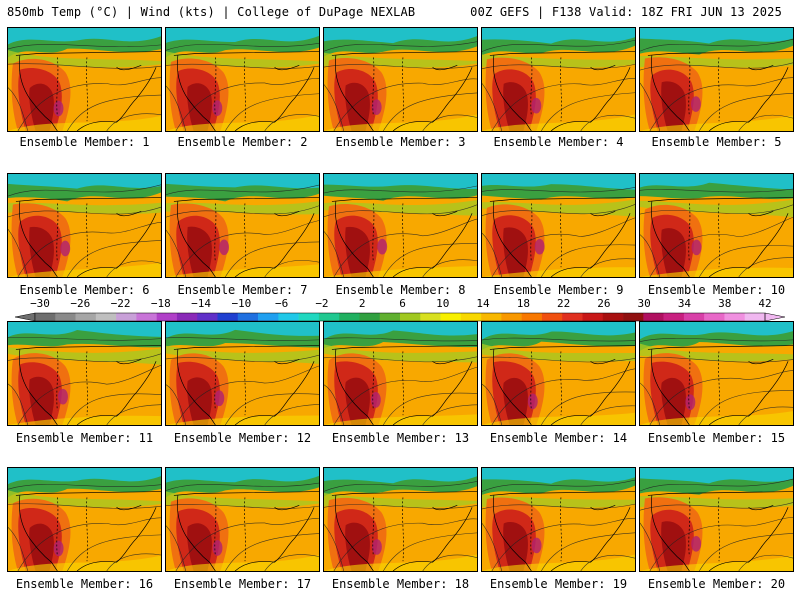  What do you see at coordinates (282, 303) in the screenshot?
I see `color-scale-tick-label: −6` at bounding box center [282, 303].